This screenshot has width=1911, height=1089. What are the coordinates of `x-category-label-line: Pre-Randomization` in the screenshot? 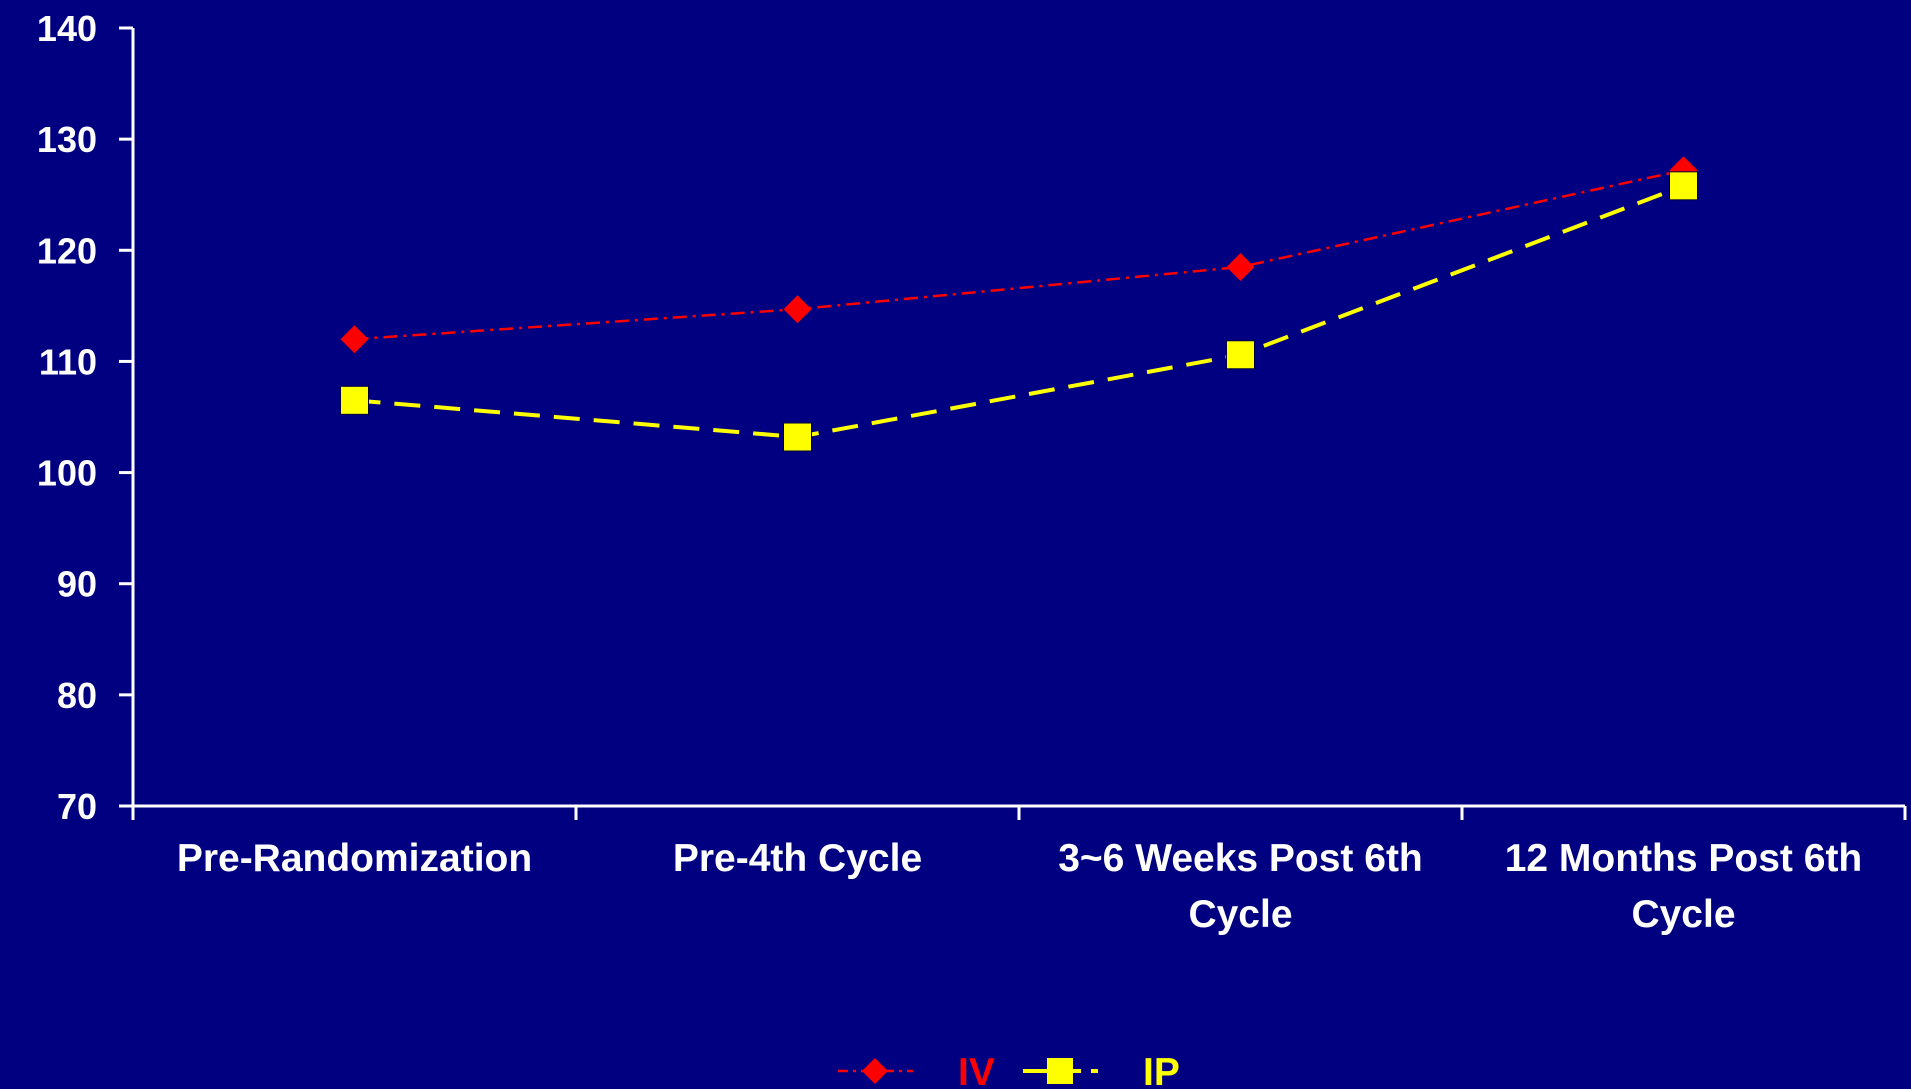 It's located at (354, 858).